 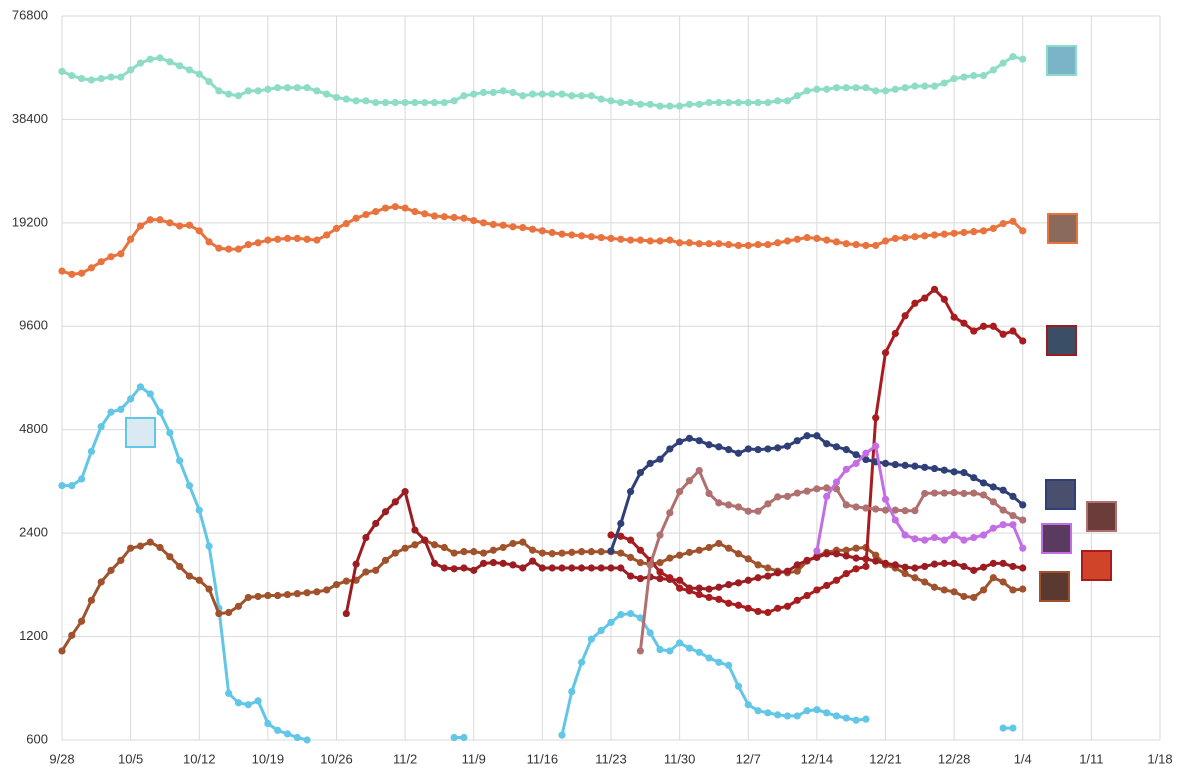 I want to click on y-tick-label: 2400, so click(x=33, y=532).